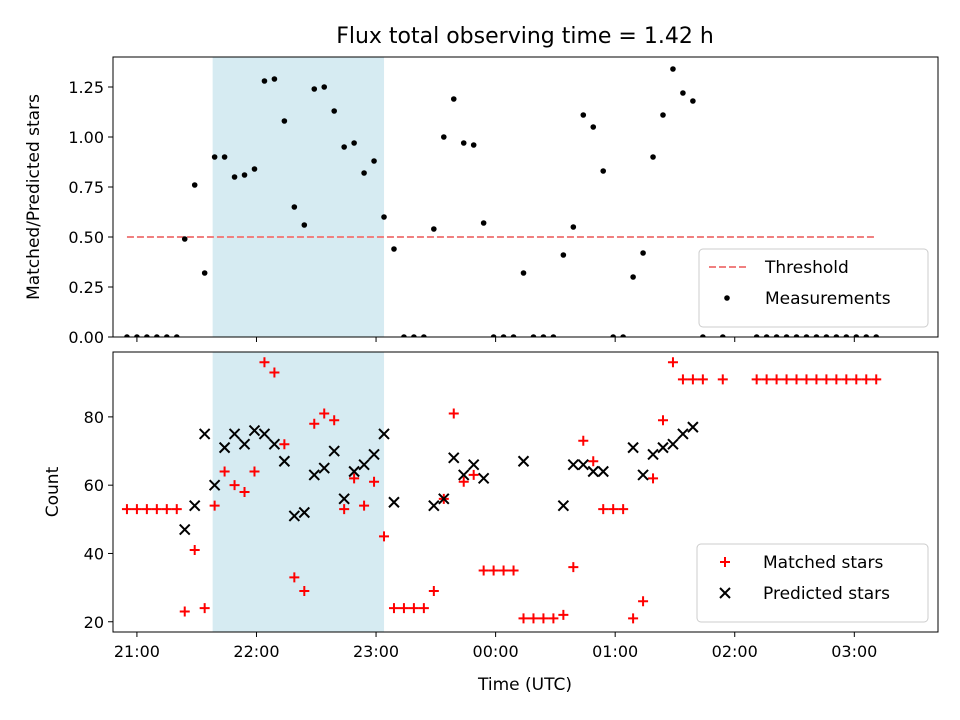  I want to click on y-tick-label: 20, so click(94, 622).